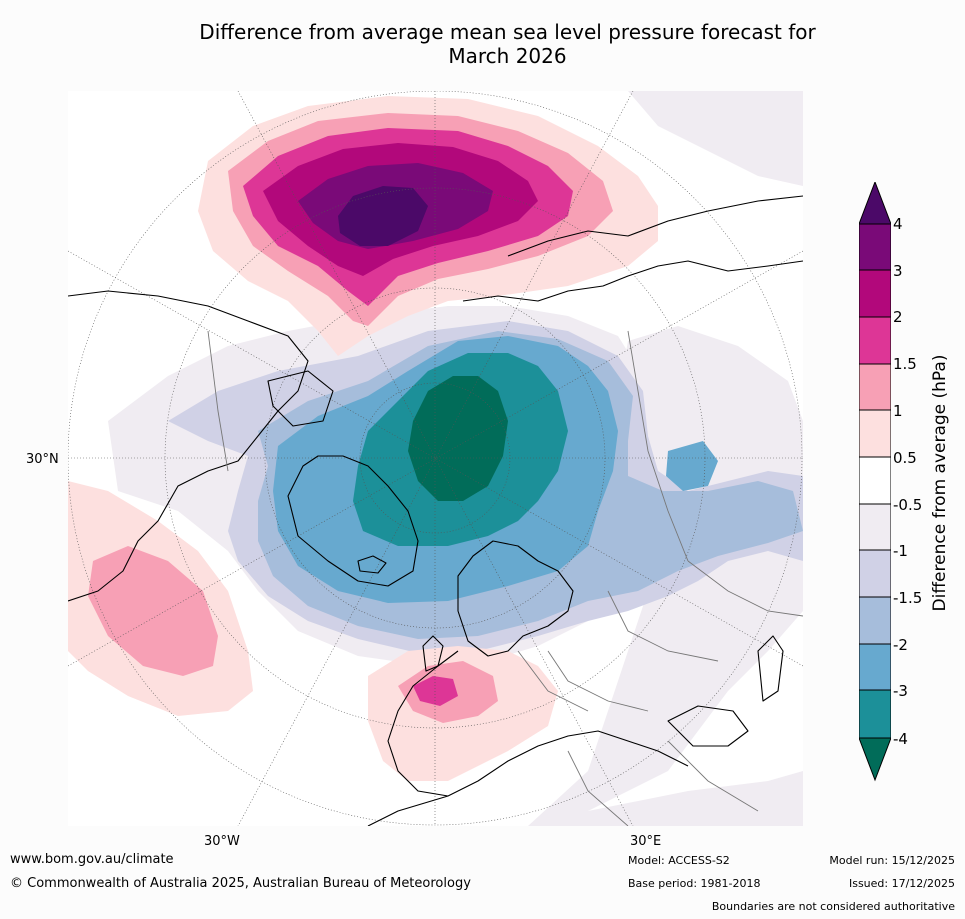 This screenshot has width=965, height=919. I want to click on coast-europe-west, so click(538, 723).